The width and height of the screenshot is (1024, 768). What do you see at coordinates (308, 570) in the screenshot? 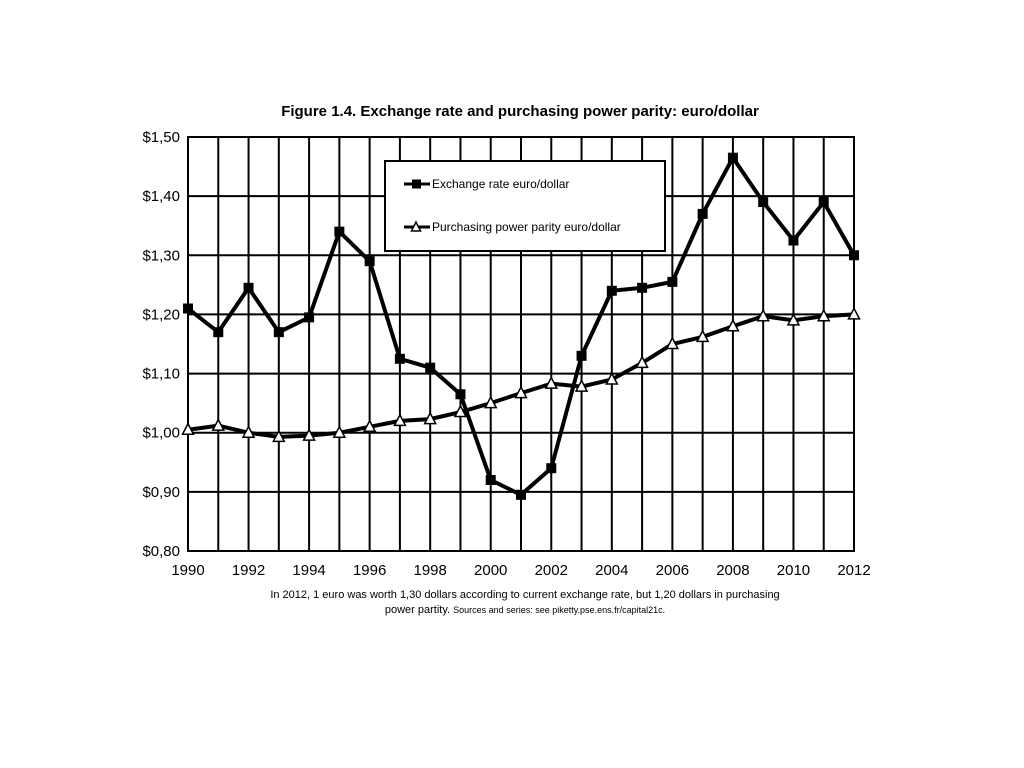
I see `x-tick-label: 1994` at bounding box center [308, 570].